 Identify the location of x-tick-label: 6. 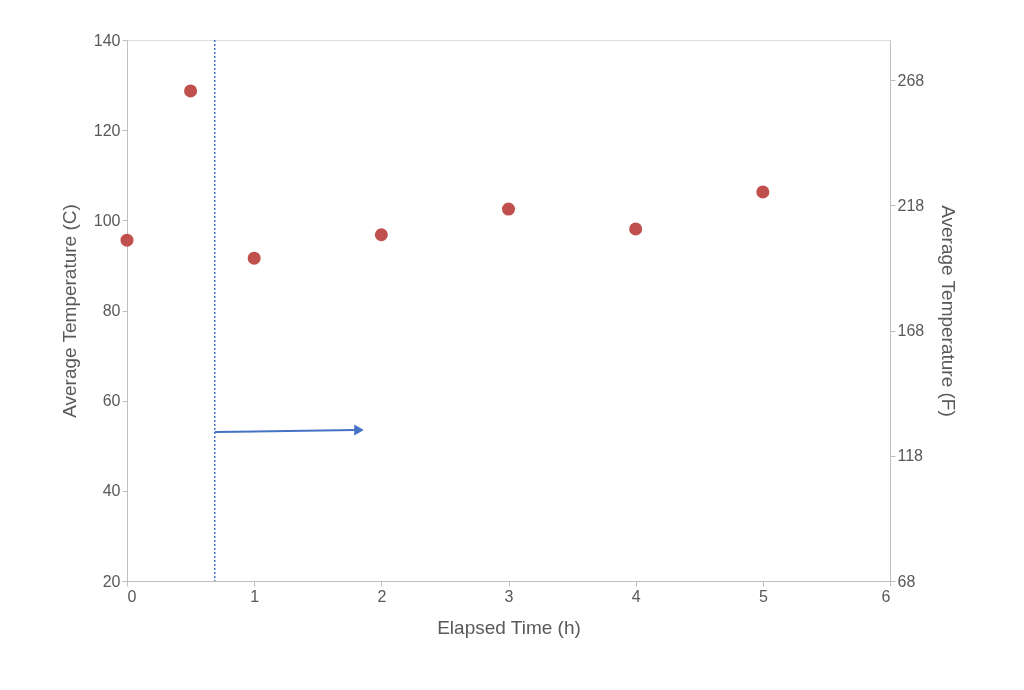
(886, 596).